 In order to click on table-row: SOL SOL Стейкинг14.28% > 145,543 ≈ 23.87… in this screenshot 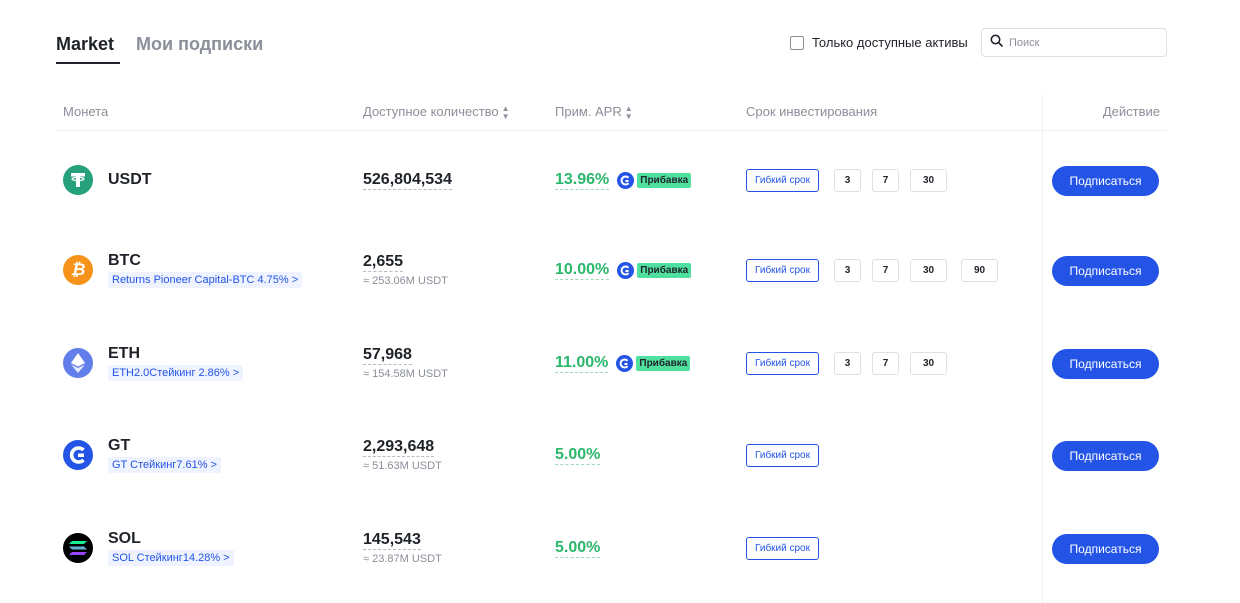, I will do `click(620, 565)`.